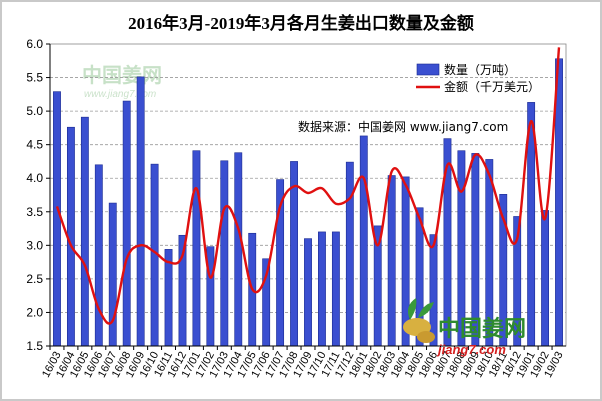  What do you see at coordinates (34, 44) in the screenshot?
I see `y-tick-label: 6.0` at bounding box center [34, 44].